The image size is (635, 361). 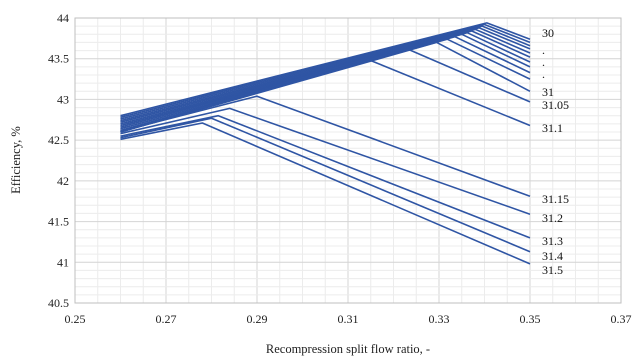 I want to click on series-line, so click(x=325, y=95).